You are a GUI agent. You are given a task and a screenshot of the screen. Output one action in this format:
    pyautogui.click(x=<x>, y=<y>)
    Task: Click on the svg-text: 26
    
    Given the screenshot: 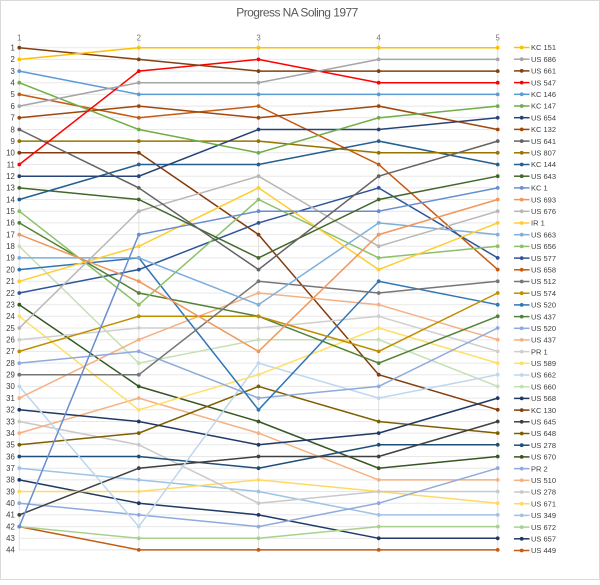 What is the action you would take?
    pyautogui.click(x=10, y=340)
    